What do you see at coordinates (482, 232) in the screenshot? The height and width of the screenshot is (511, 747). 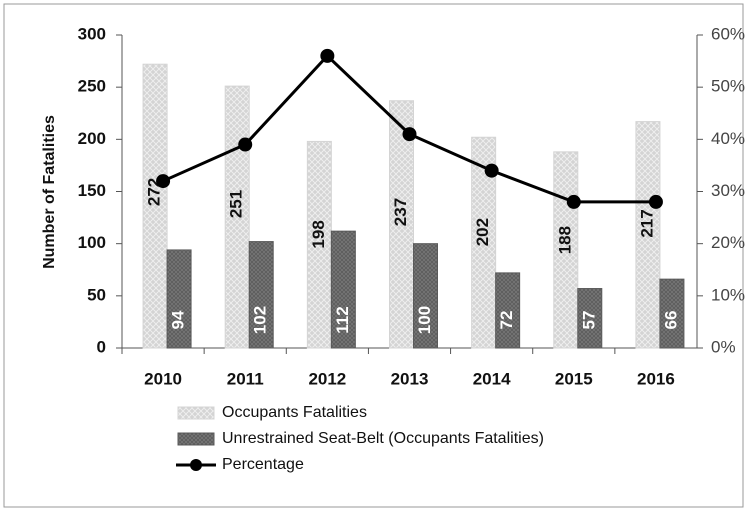 I see `data-label: 202` at bounding box center [482, 232].